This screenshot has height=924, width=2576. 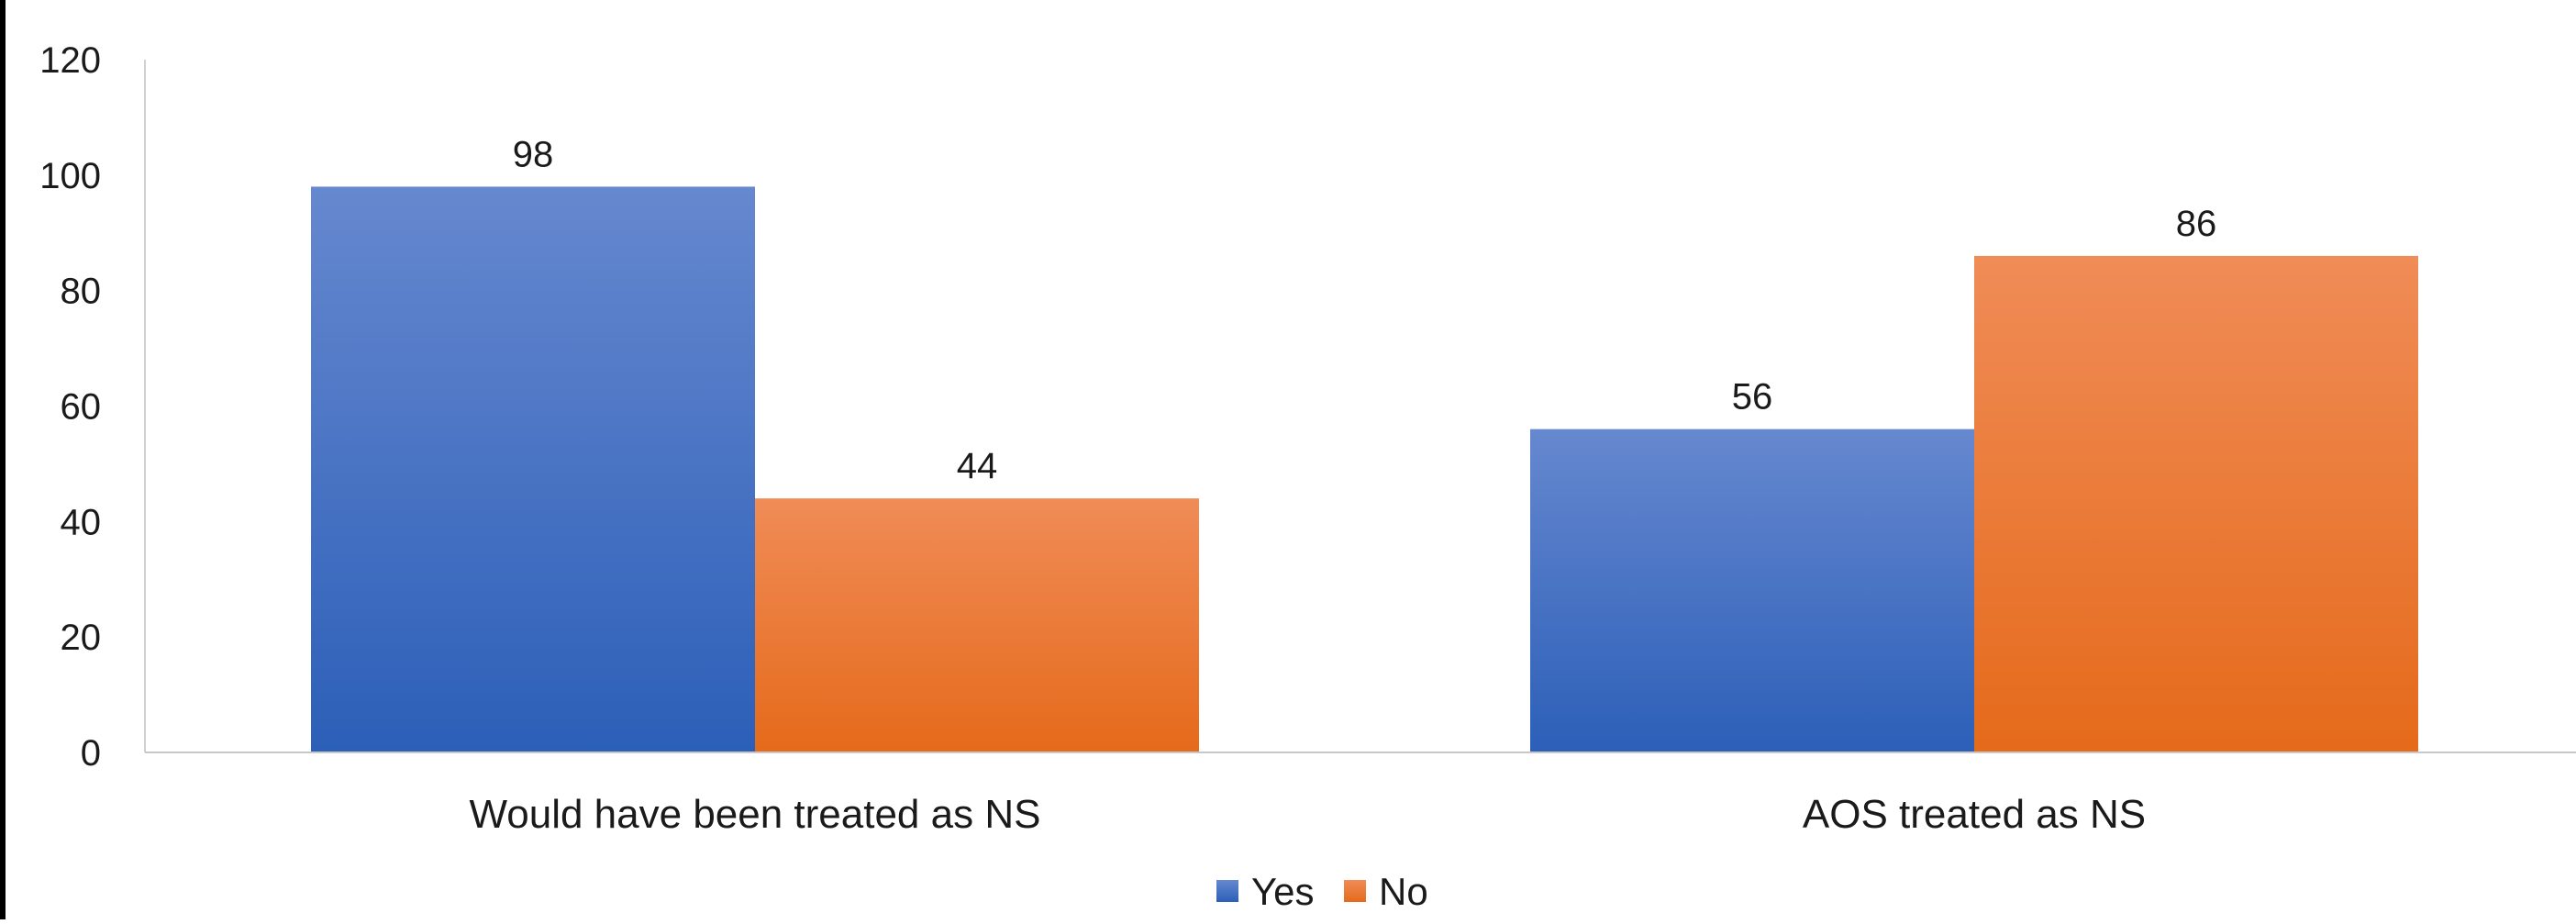 What do you see at coordinates (91, 754) in the screenshot?
I see `y-tick-label: 0` at bounding box center [91, 754].